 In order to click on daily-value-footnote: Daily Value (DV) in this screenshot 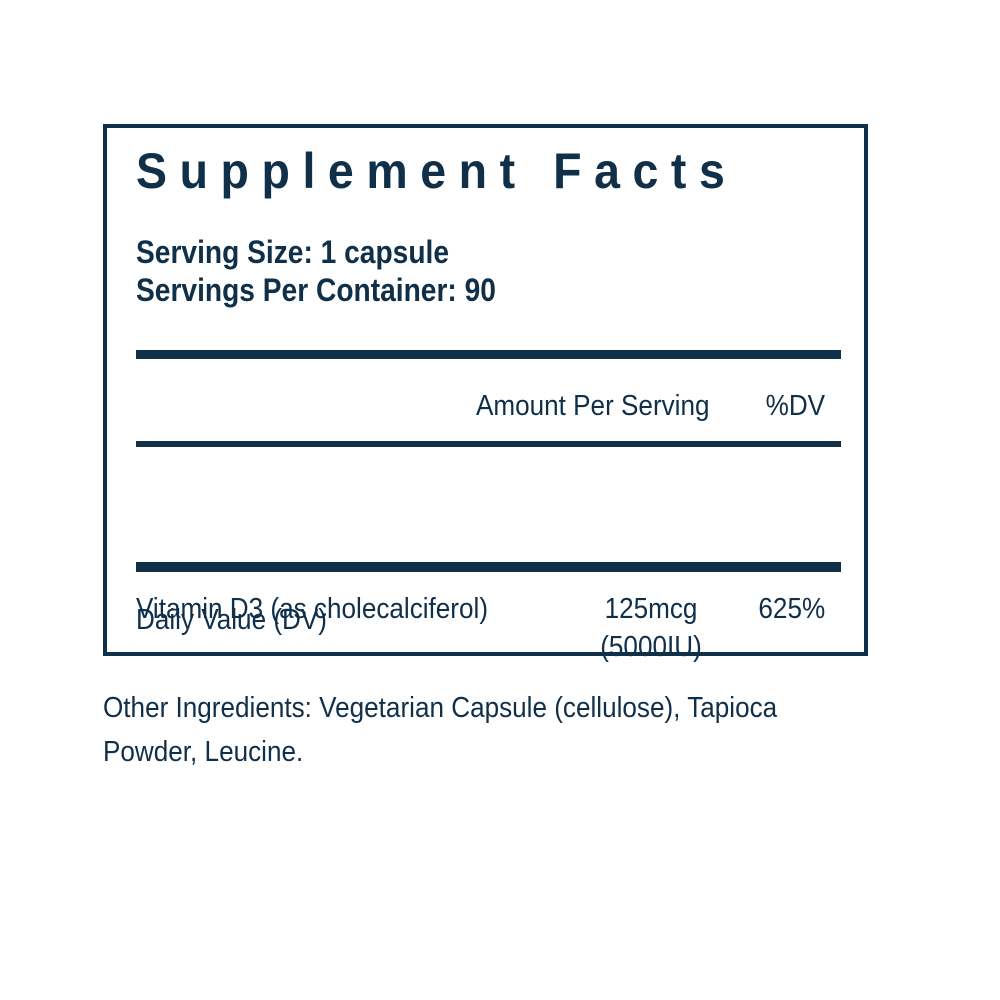, I will do `click(231, 620)`.